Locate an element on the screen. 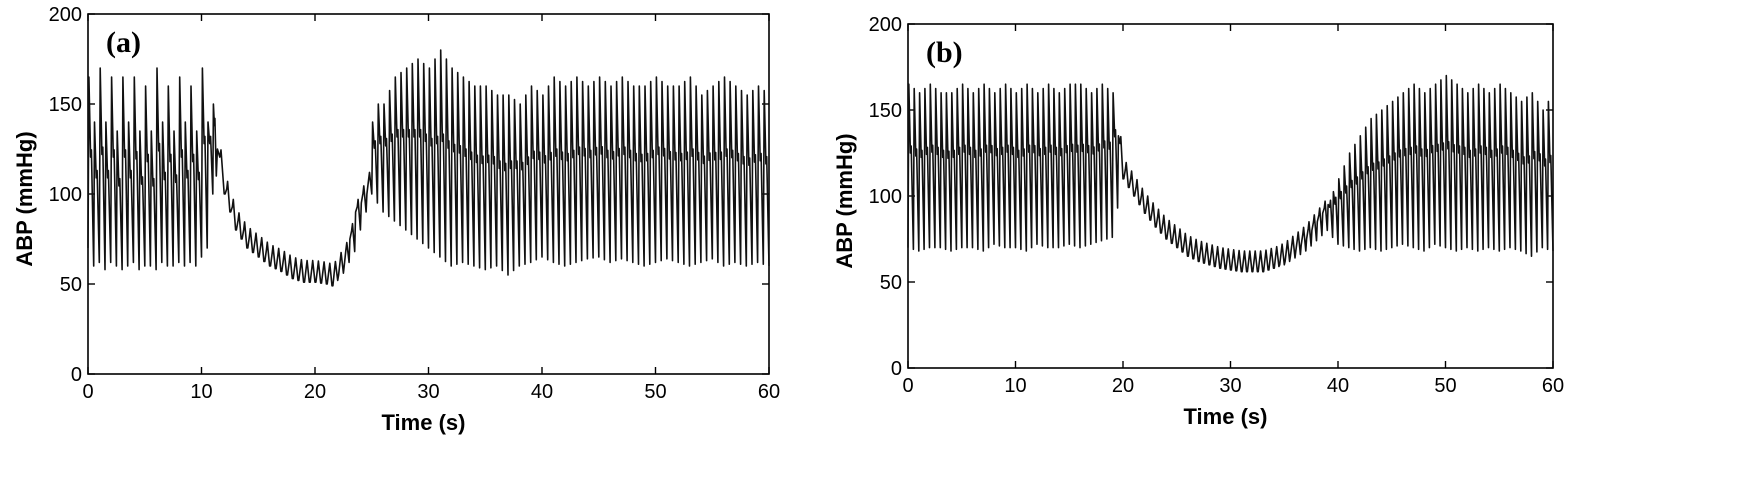 This screenshot has height=492, width=1750. panel-label: (b) is located at coordinates (944, 52).